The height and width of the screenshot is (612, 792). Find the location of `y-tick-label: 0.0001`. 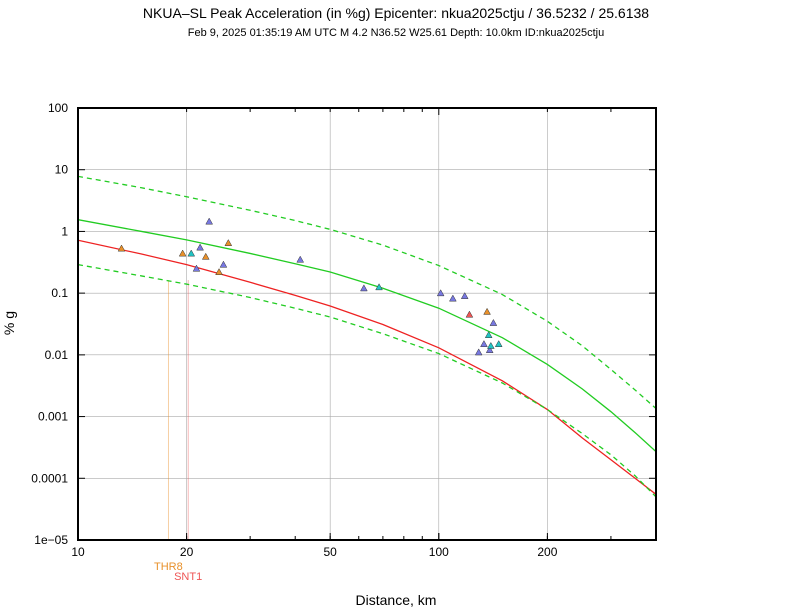

y-tick-label: 0.0001 is located at coordinates (49, 478).